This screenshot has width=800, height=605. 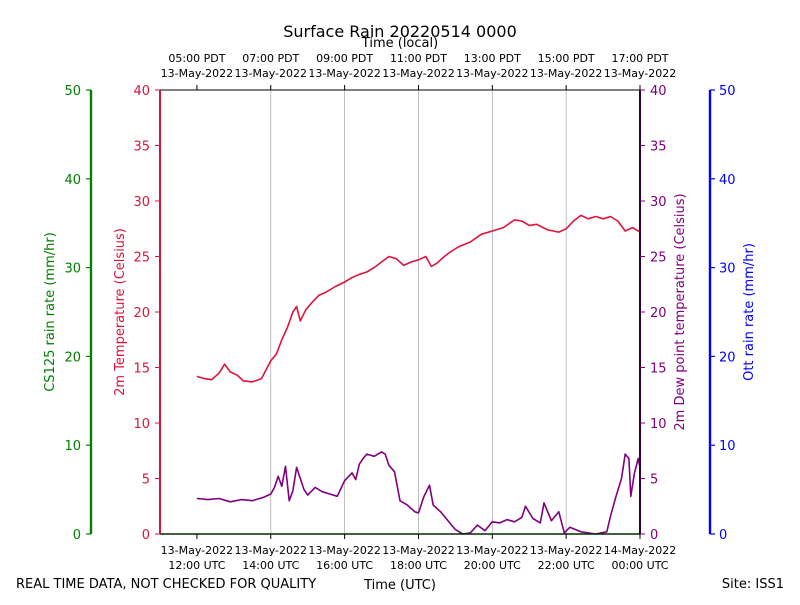 I want to click on local-tick-time: 11:00 PDT, so click(x=418, y=58).